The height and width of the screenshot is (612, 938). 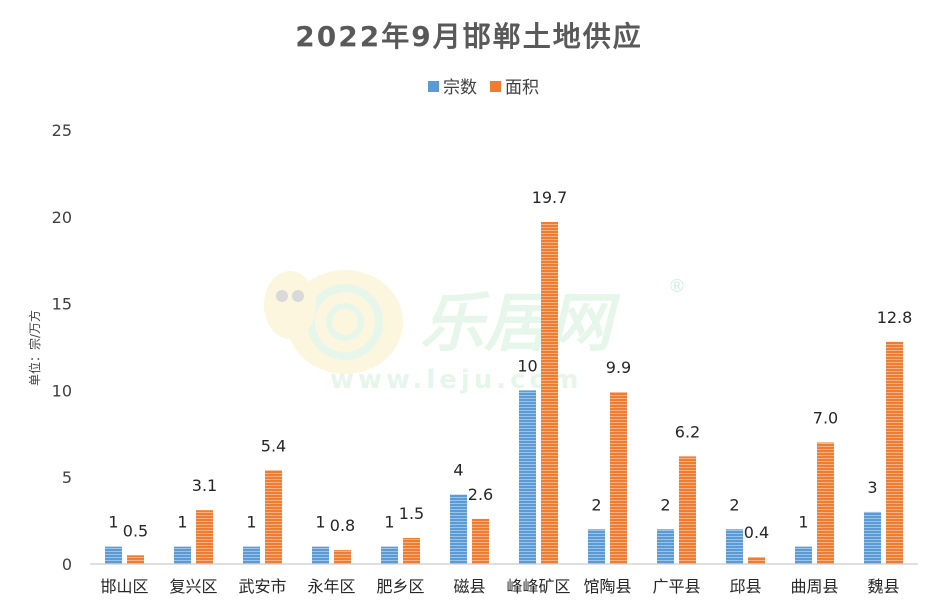 What do you see at coordinates (62, 130) in the screenshot?
I see `y-tick-label: 25` at bounding box center [62, 130].